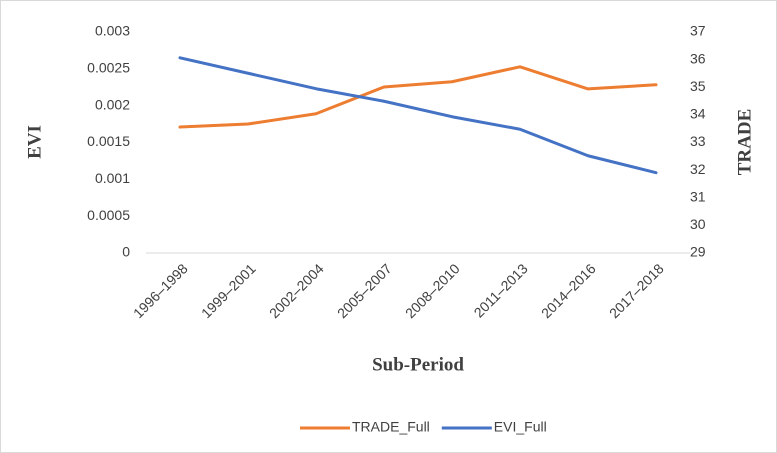 The width and height of the screenshot is (777, 453). I want to click on y2-axis-label: TRADE, so click(744, 142).